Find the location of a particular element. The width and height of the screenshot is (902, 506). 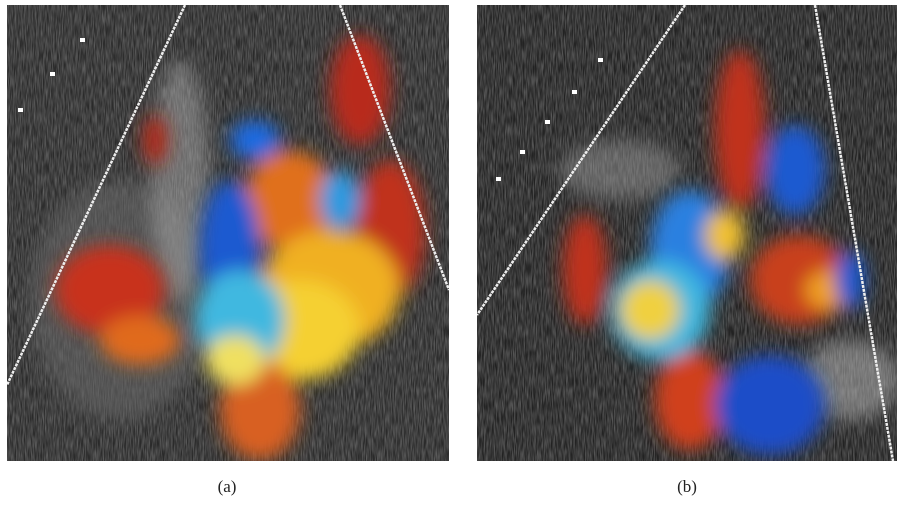

panel-label: (b) is located at coordinates (687, 486).